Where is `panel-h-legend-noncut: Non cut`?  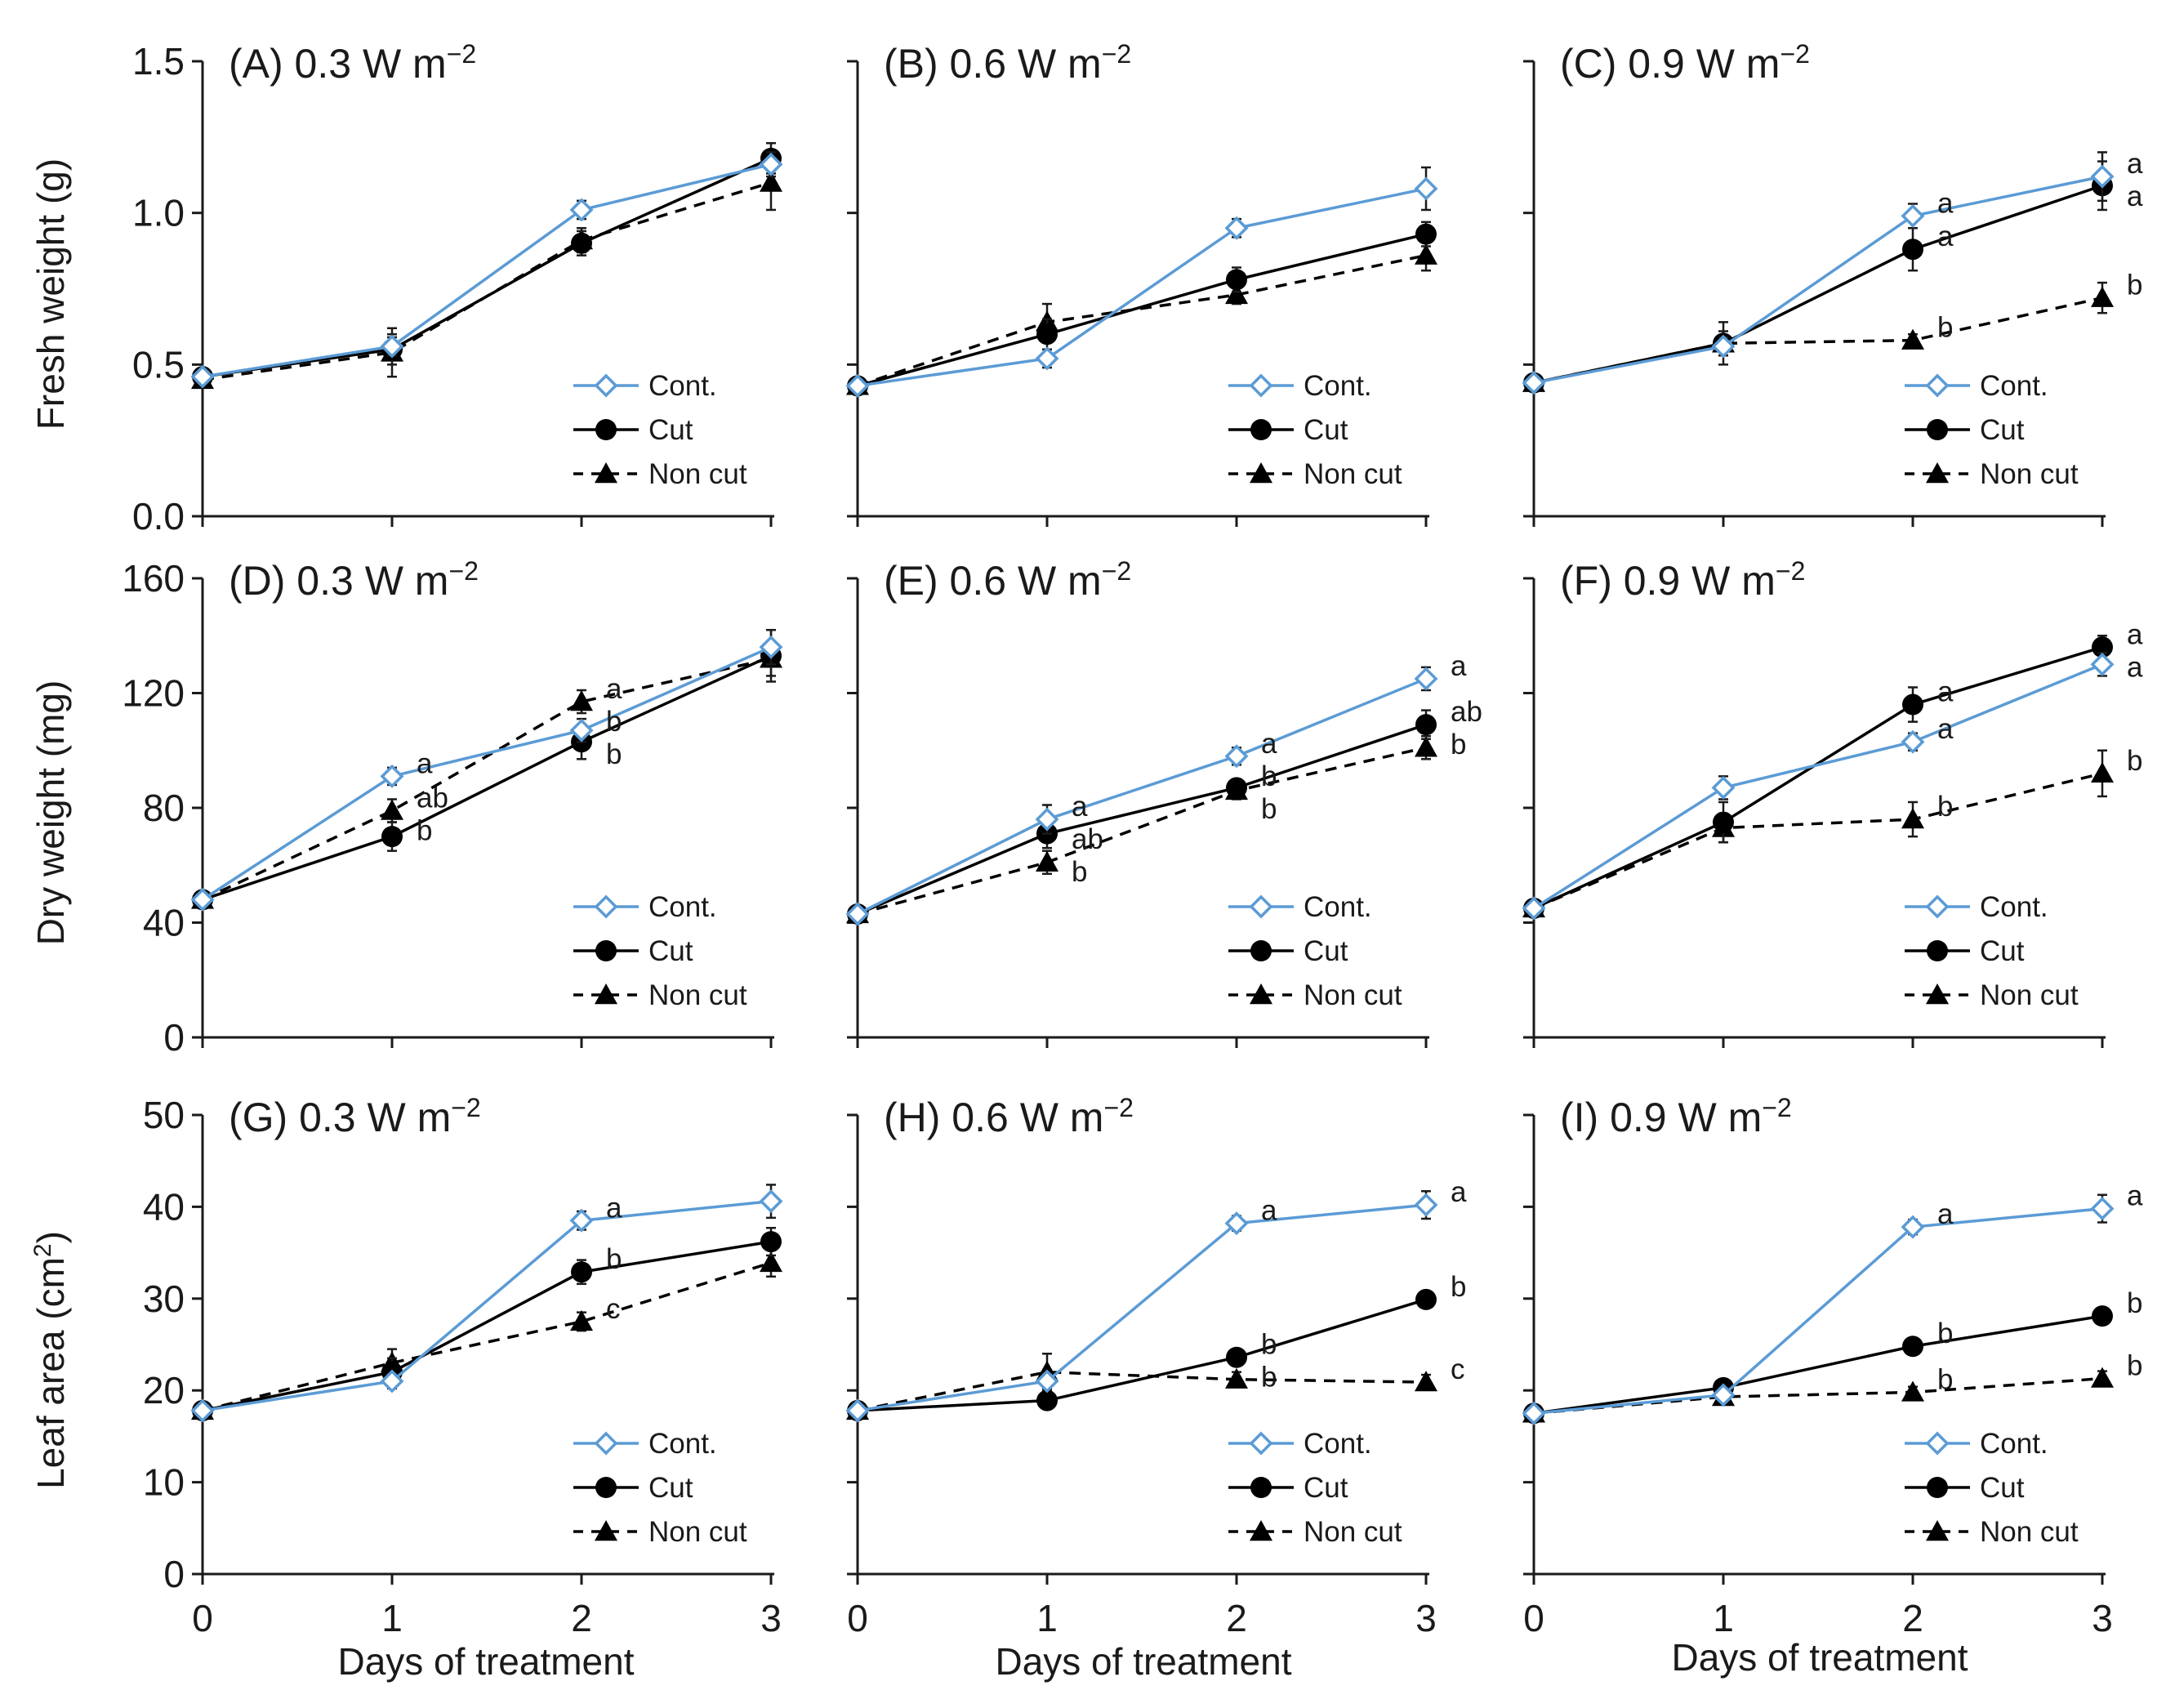 panel-h-legend-noncut: Non cut is located at coordinates (1315, 1532).